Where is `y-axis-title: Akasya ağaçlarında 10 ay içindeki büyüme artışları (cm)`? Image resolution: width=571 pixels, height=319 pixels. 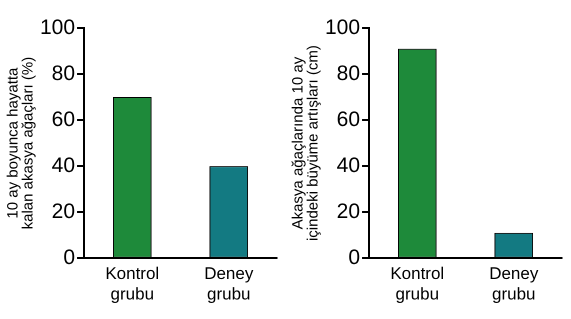 y-axis-title: Akasya ağaçlarında 10 ay içindeki büyüme artışları (cm) is located at coordinates (306, 143).